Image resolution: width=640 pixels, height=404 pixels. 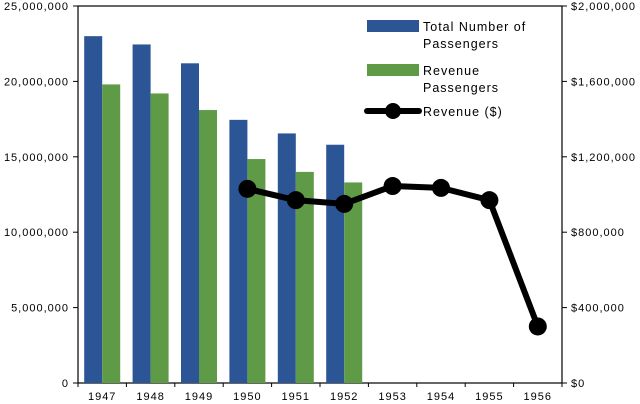 I want to click on revenue-point-1951, so click(x=295, y=200).